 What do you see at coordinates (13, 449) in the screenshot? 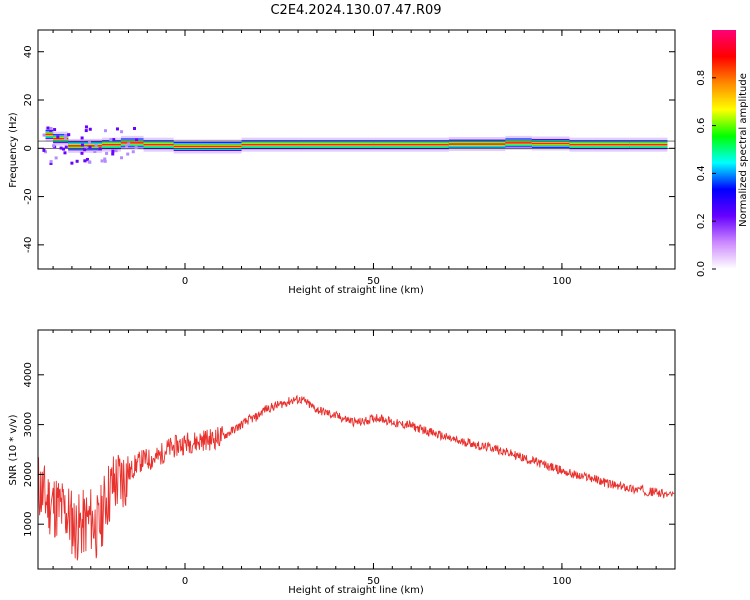
I see `snr-ylabel: SNR (10 * v/v)` at bounding box center [13, 449].